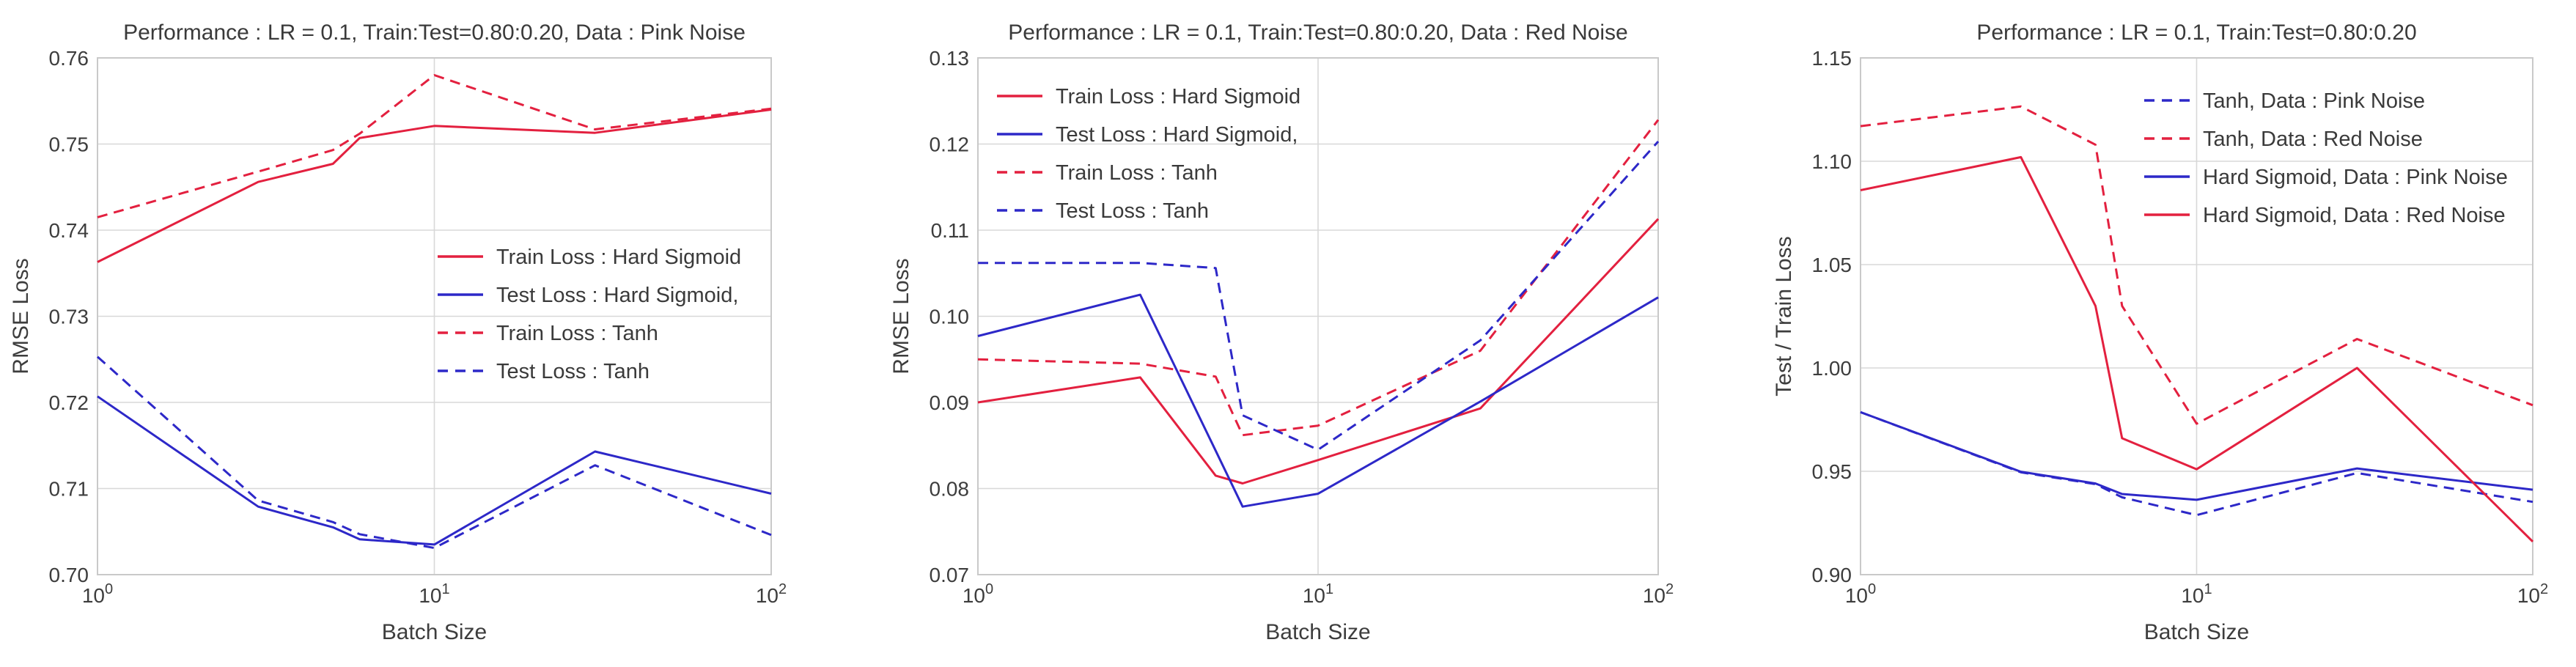 The height and width of the screenshot is (667, 2576). Describe the element at coordinates (950, 575) in the screenshot. I see `y-tick-label: 0.07` at that location.